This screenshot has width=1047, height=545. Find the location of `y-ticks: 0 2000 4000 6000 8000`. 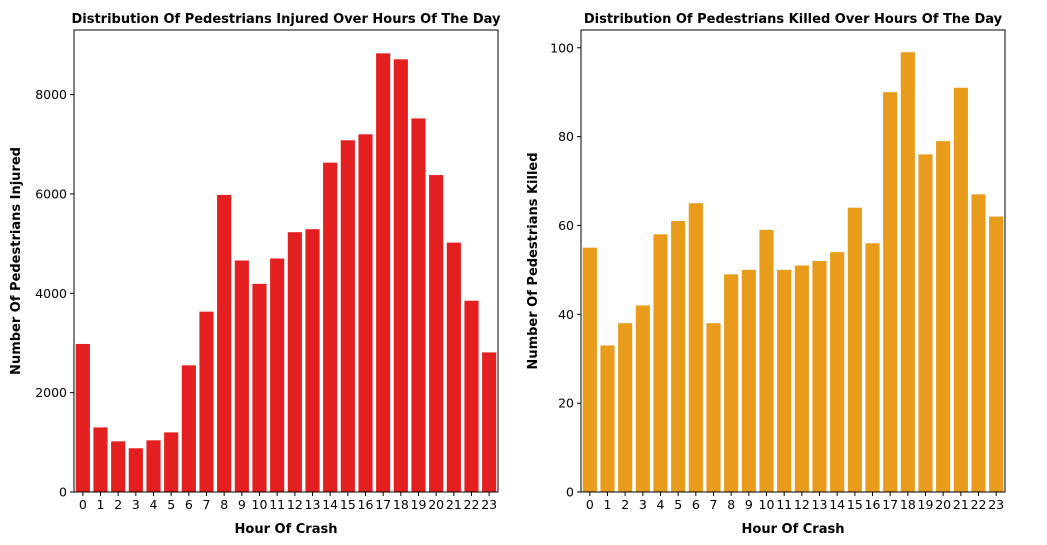

y-ticks: 0 2000 4000 6000 8000 is located at coordinates (54, 293).